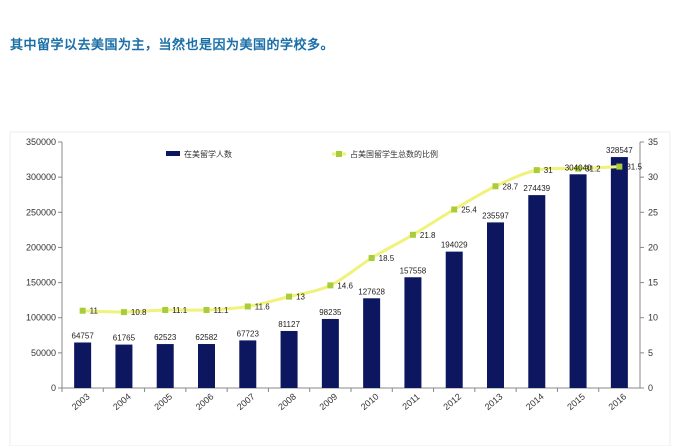  I want to click on y-right-tick-label: 20, so click(653, 247).